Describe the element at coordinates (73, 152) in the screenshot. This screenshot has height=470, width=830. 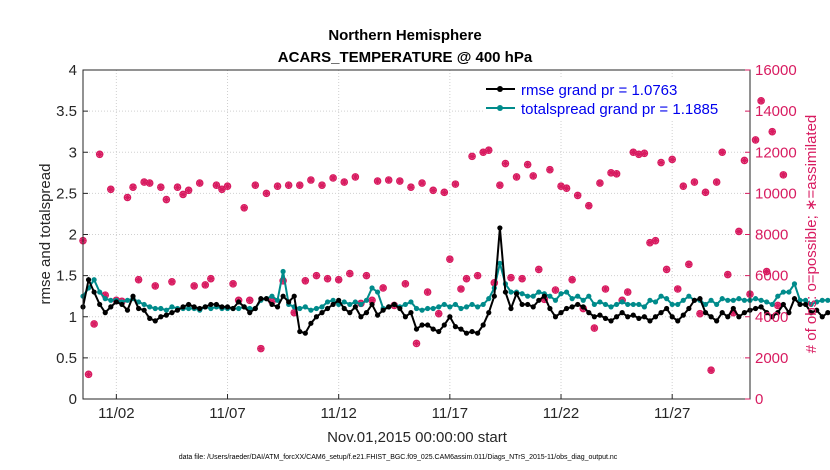
I see `y-tick-label: 3` at that location.